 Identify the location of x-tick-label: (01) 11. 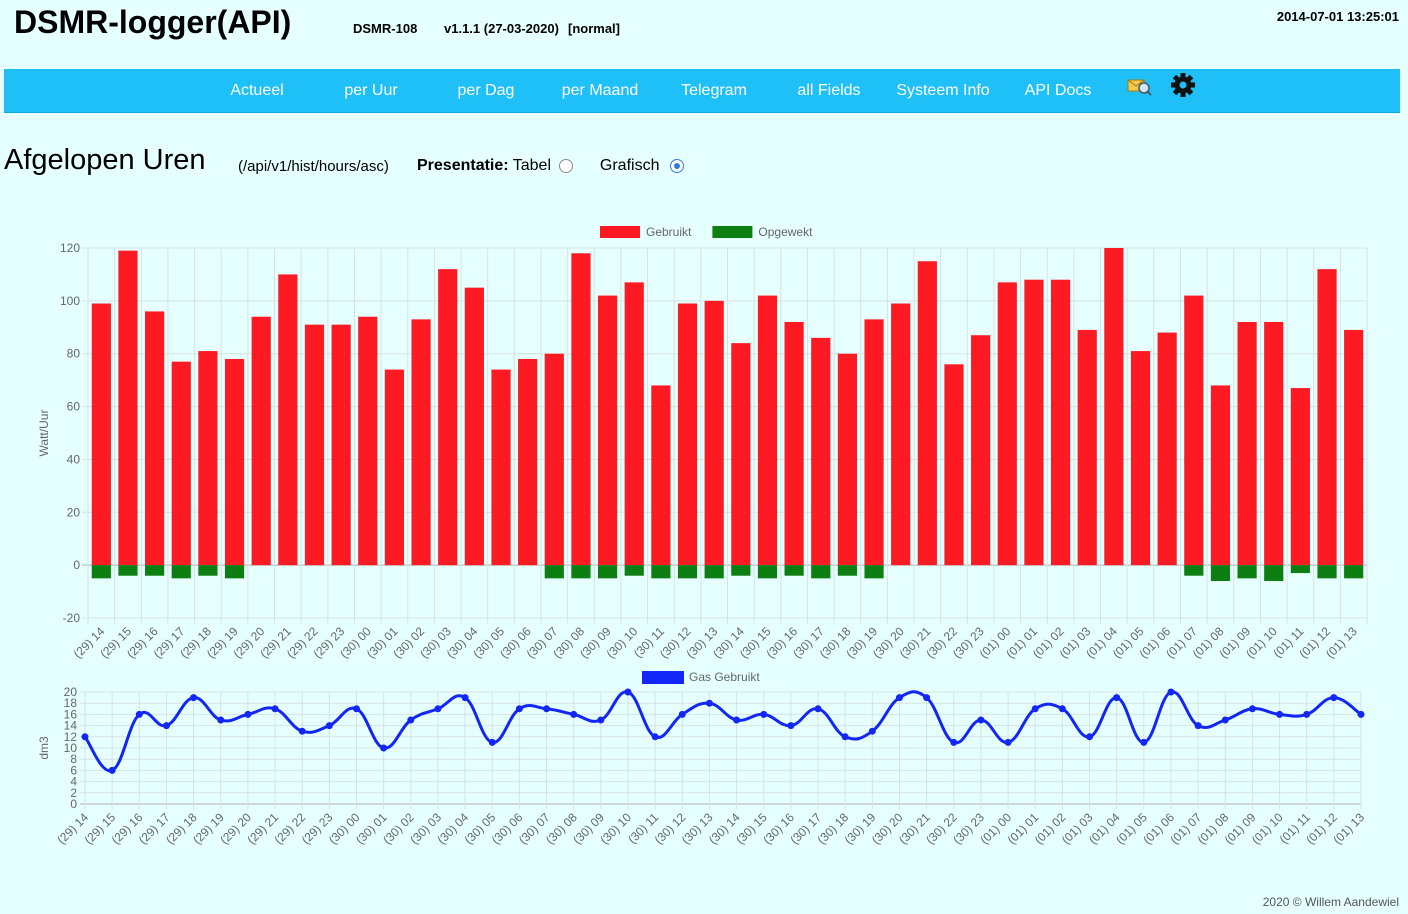
(1288, 642).